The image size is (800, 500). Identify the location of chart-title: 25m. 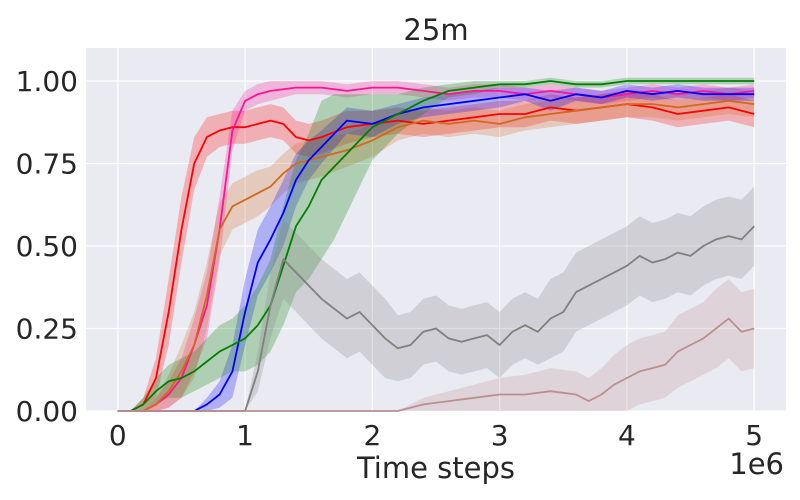
(435, 30).